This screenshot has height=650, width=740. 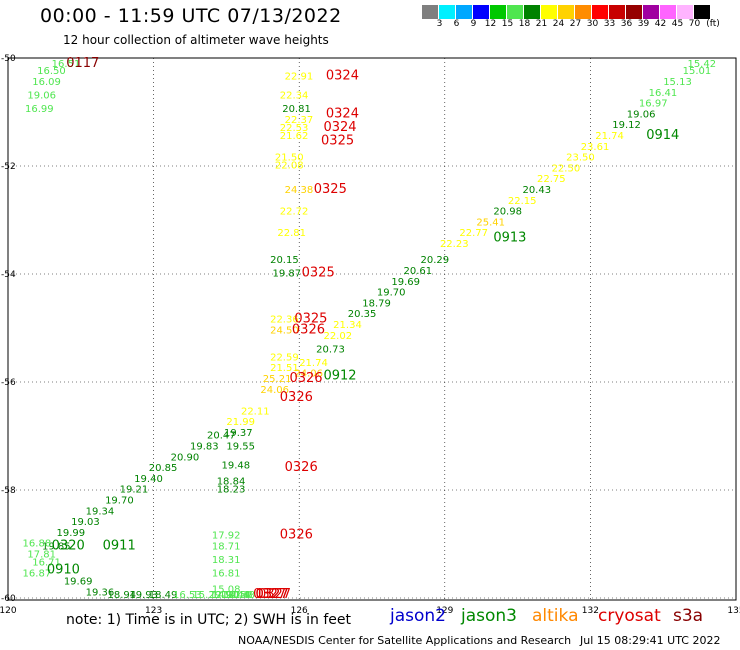 I want to click on swh-value-label: 12.44, so click(x=236, y=595).